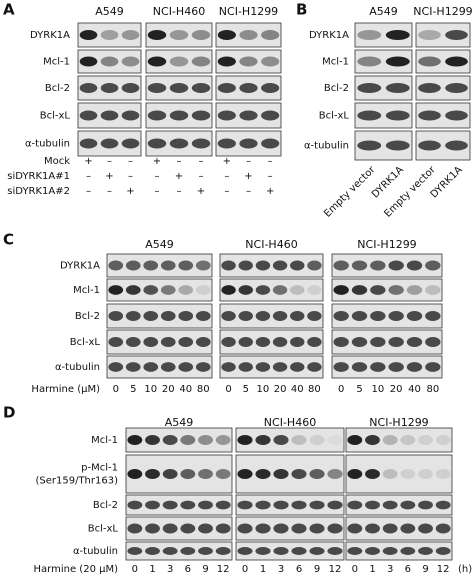 The image size is (474, 577). Describe the element at coordinates (398, 422) in the screenshot. I see `cell-line-header: NCI-H1299` at that location.